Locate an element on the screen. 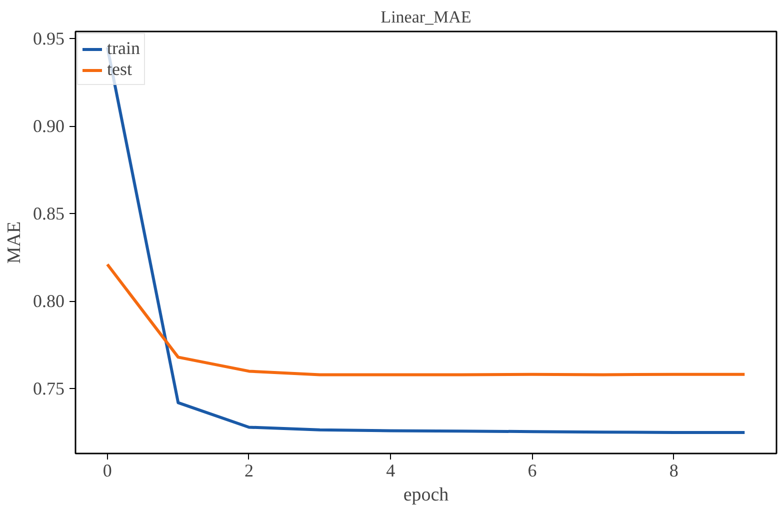 This screenshot has width=780, height=508. x-tick-label: 6 is located at coordinates (532, 470).